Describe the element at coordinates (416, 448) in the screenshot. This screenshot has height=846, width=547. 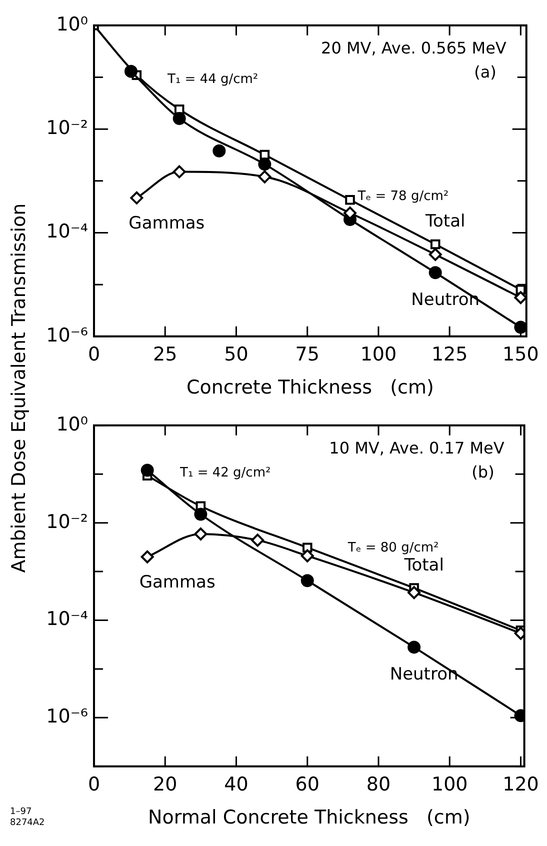
I see `annotation: 10 MV, Ave. 0.17 MeV` at that location.